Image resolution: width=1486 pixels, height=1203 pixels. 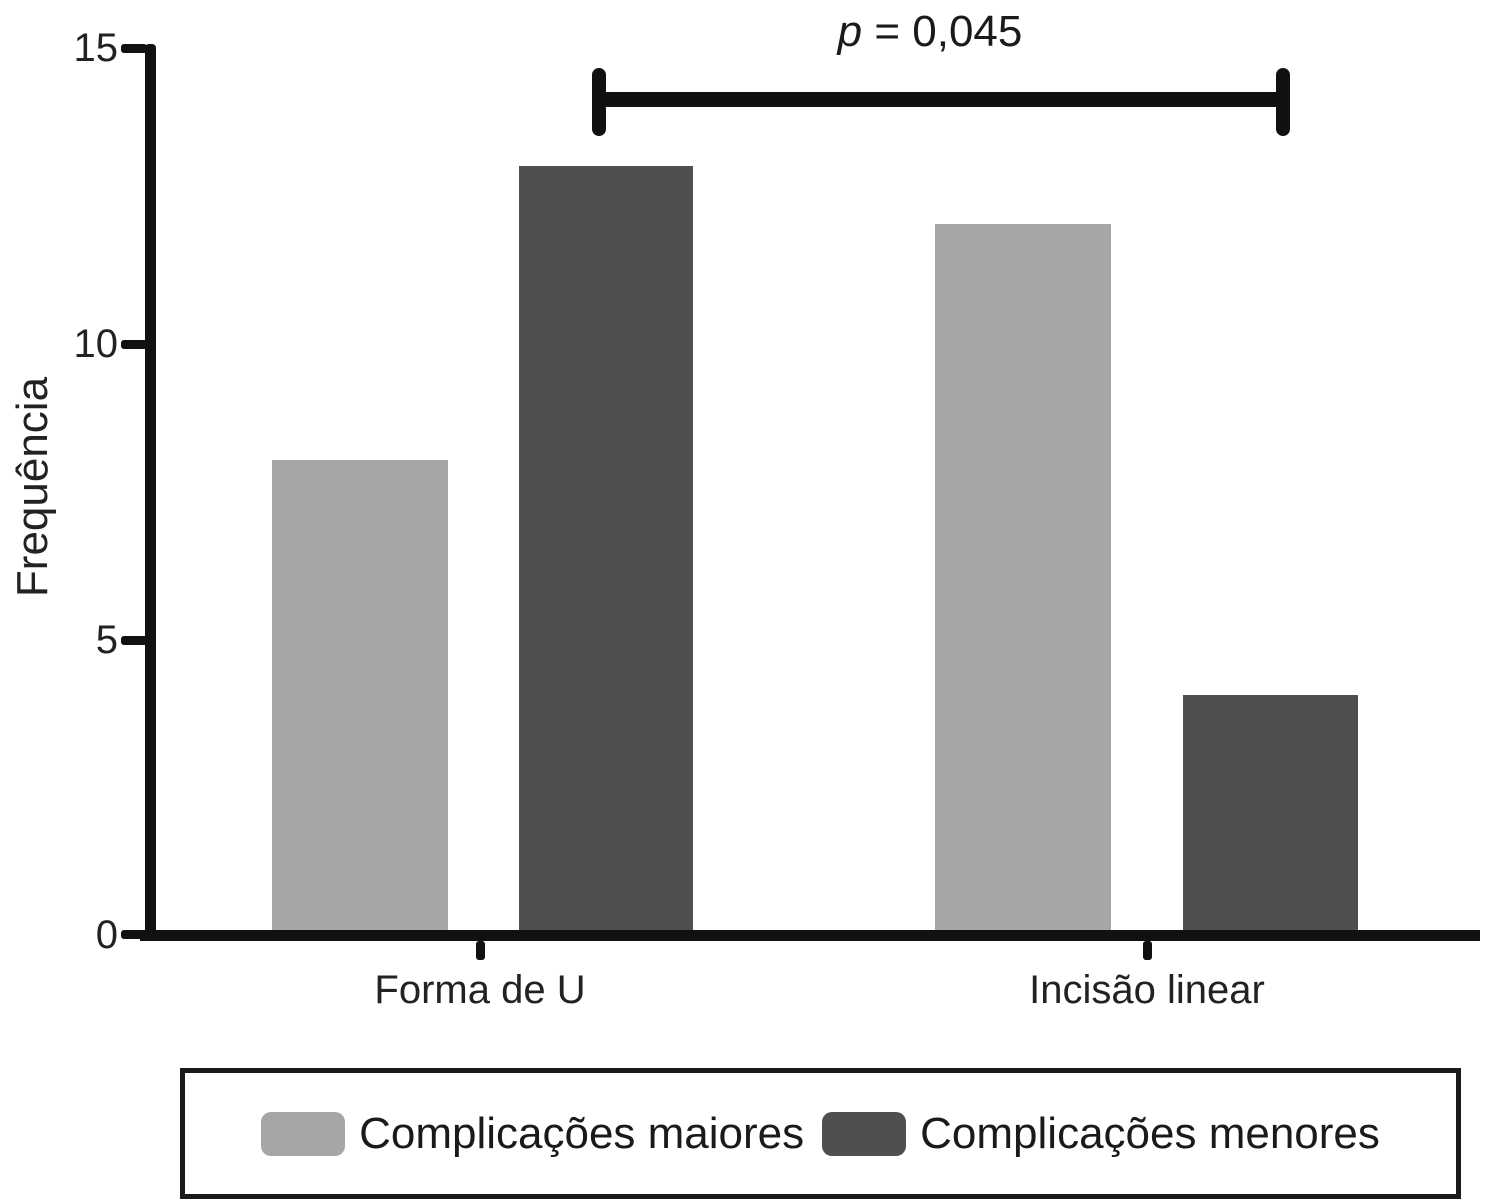 What do you see at coordinates (1147, 990) in the screenshot?
I see `x-category-label-incisao-linear: Incisão linear` at bounding box center [1147, 990].